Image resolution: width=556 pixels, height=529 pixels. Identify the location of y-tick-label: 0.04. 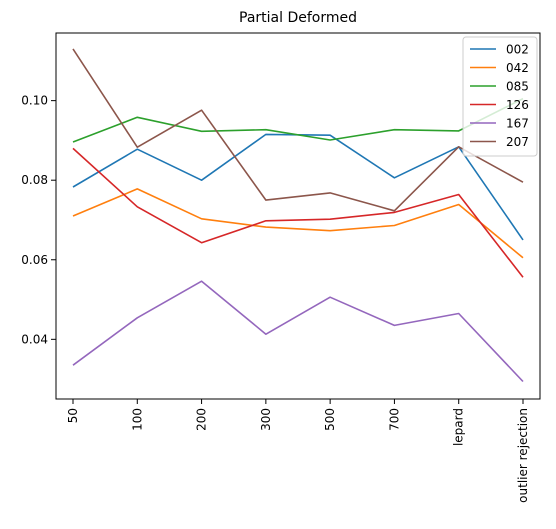
(34, 339).